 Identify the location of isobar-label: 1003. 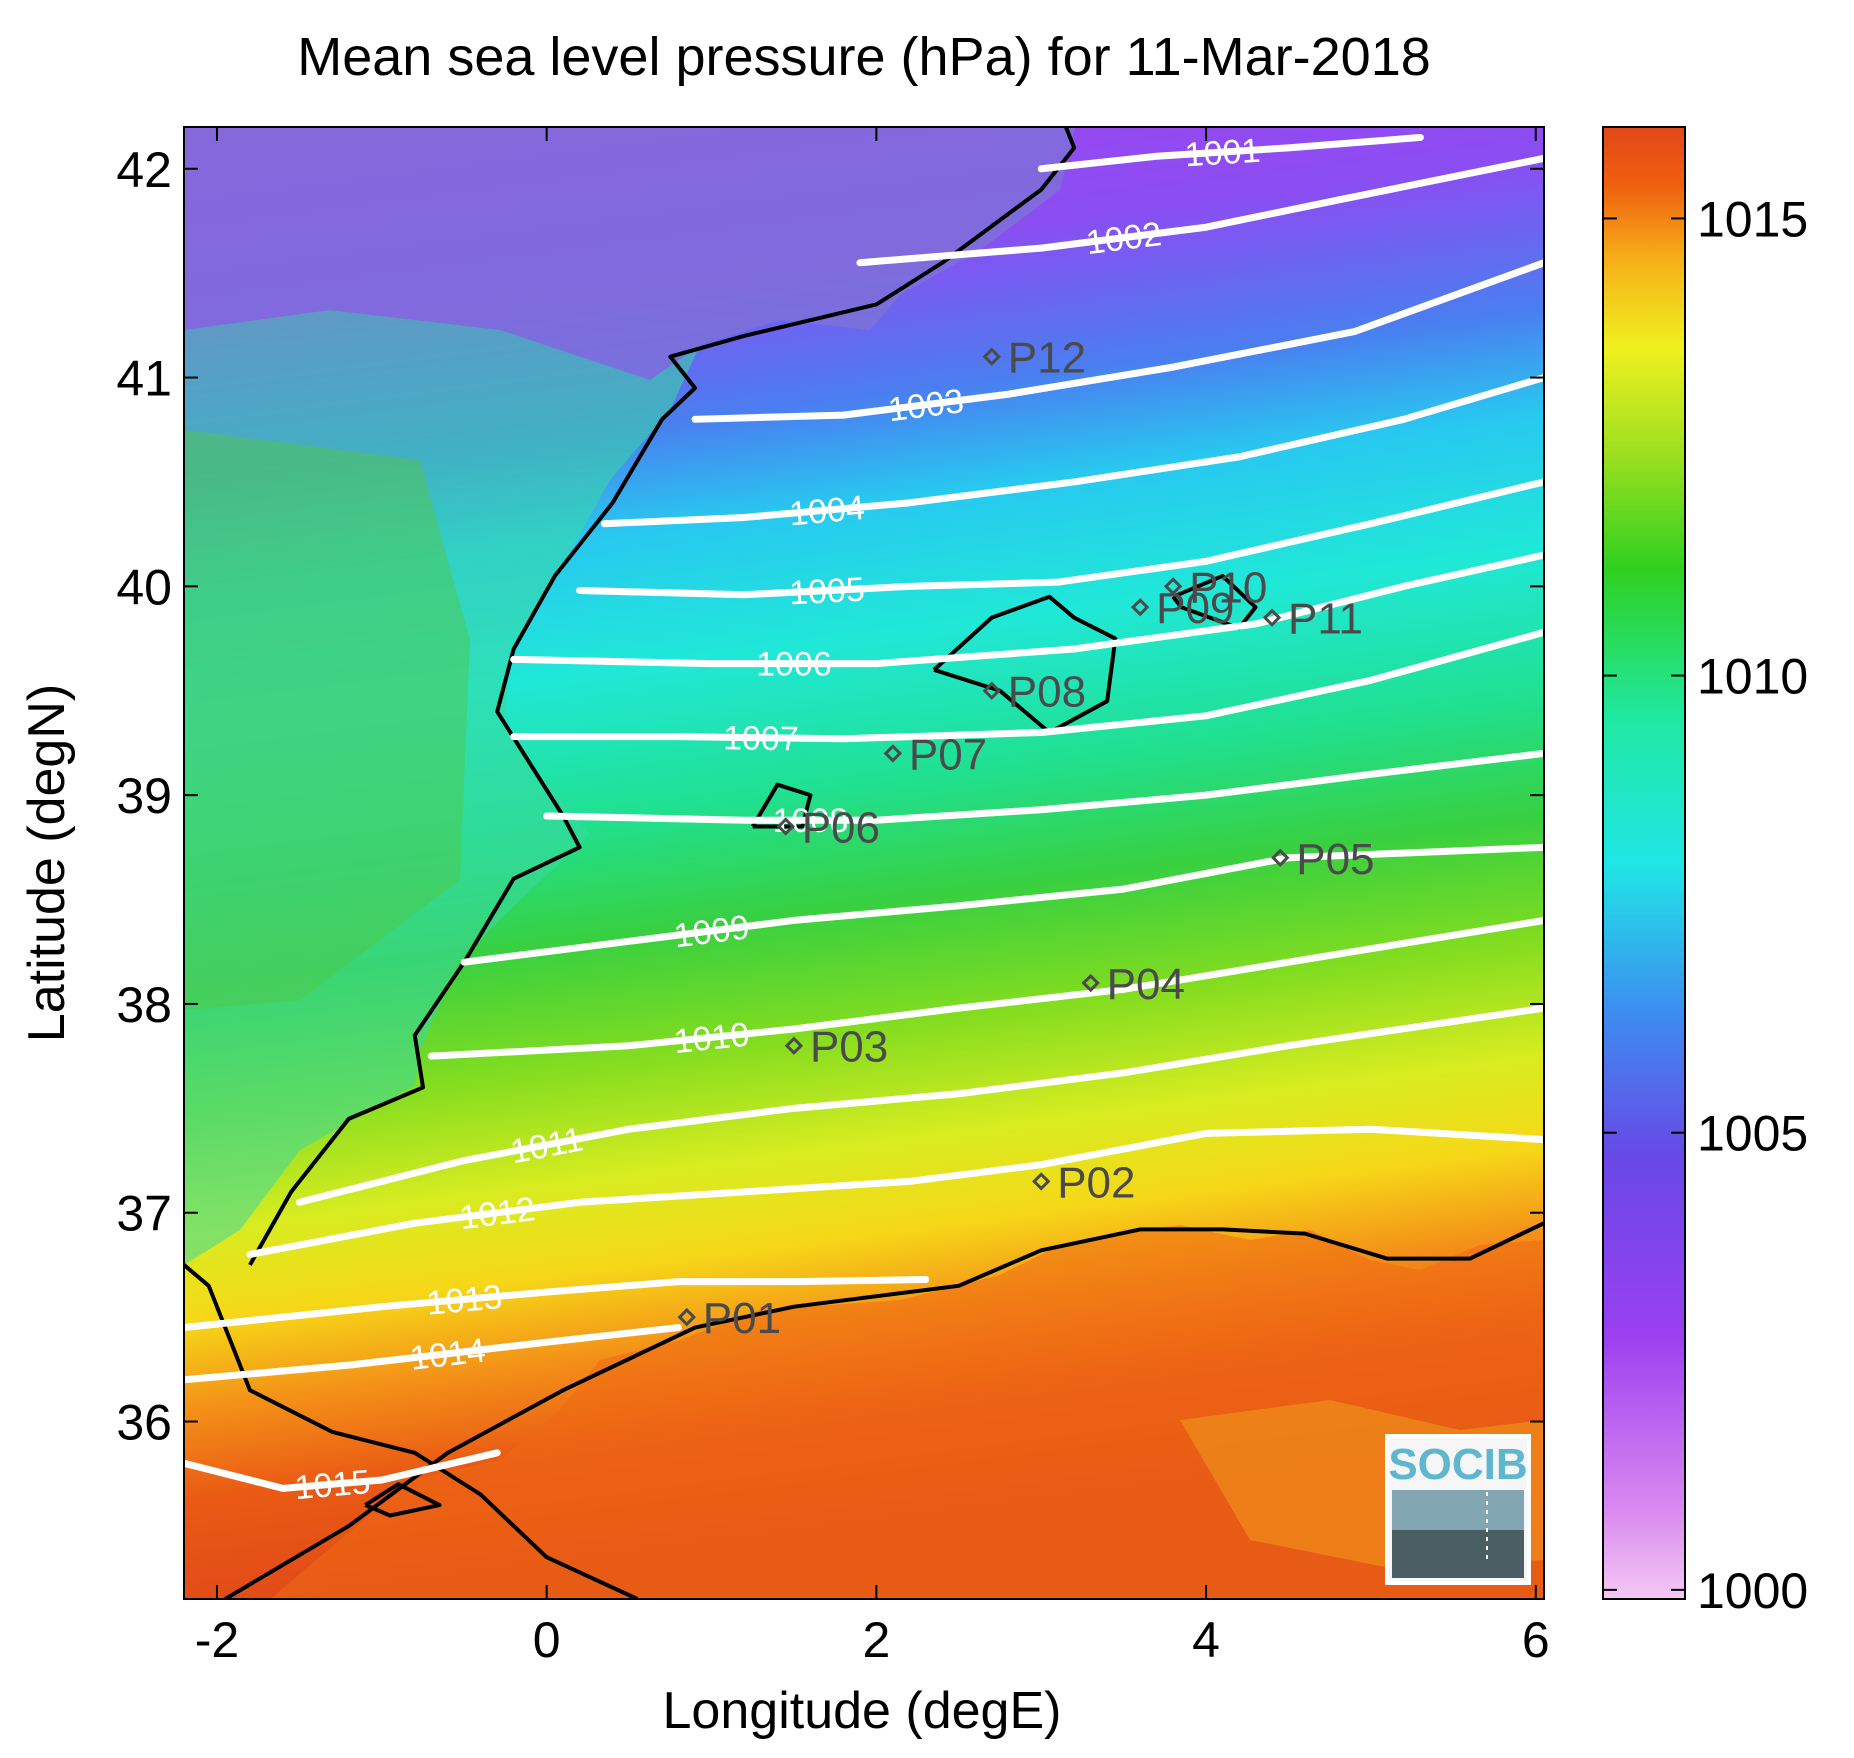
(926, 405).